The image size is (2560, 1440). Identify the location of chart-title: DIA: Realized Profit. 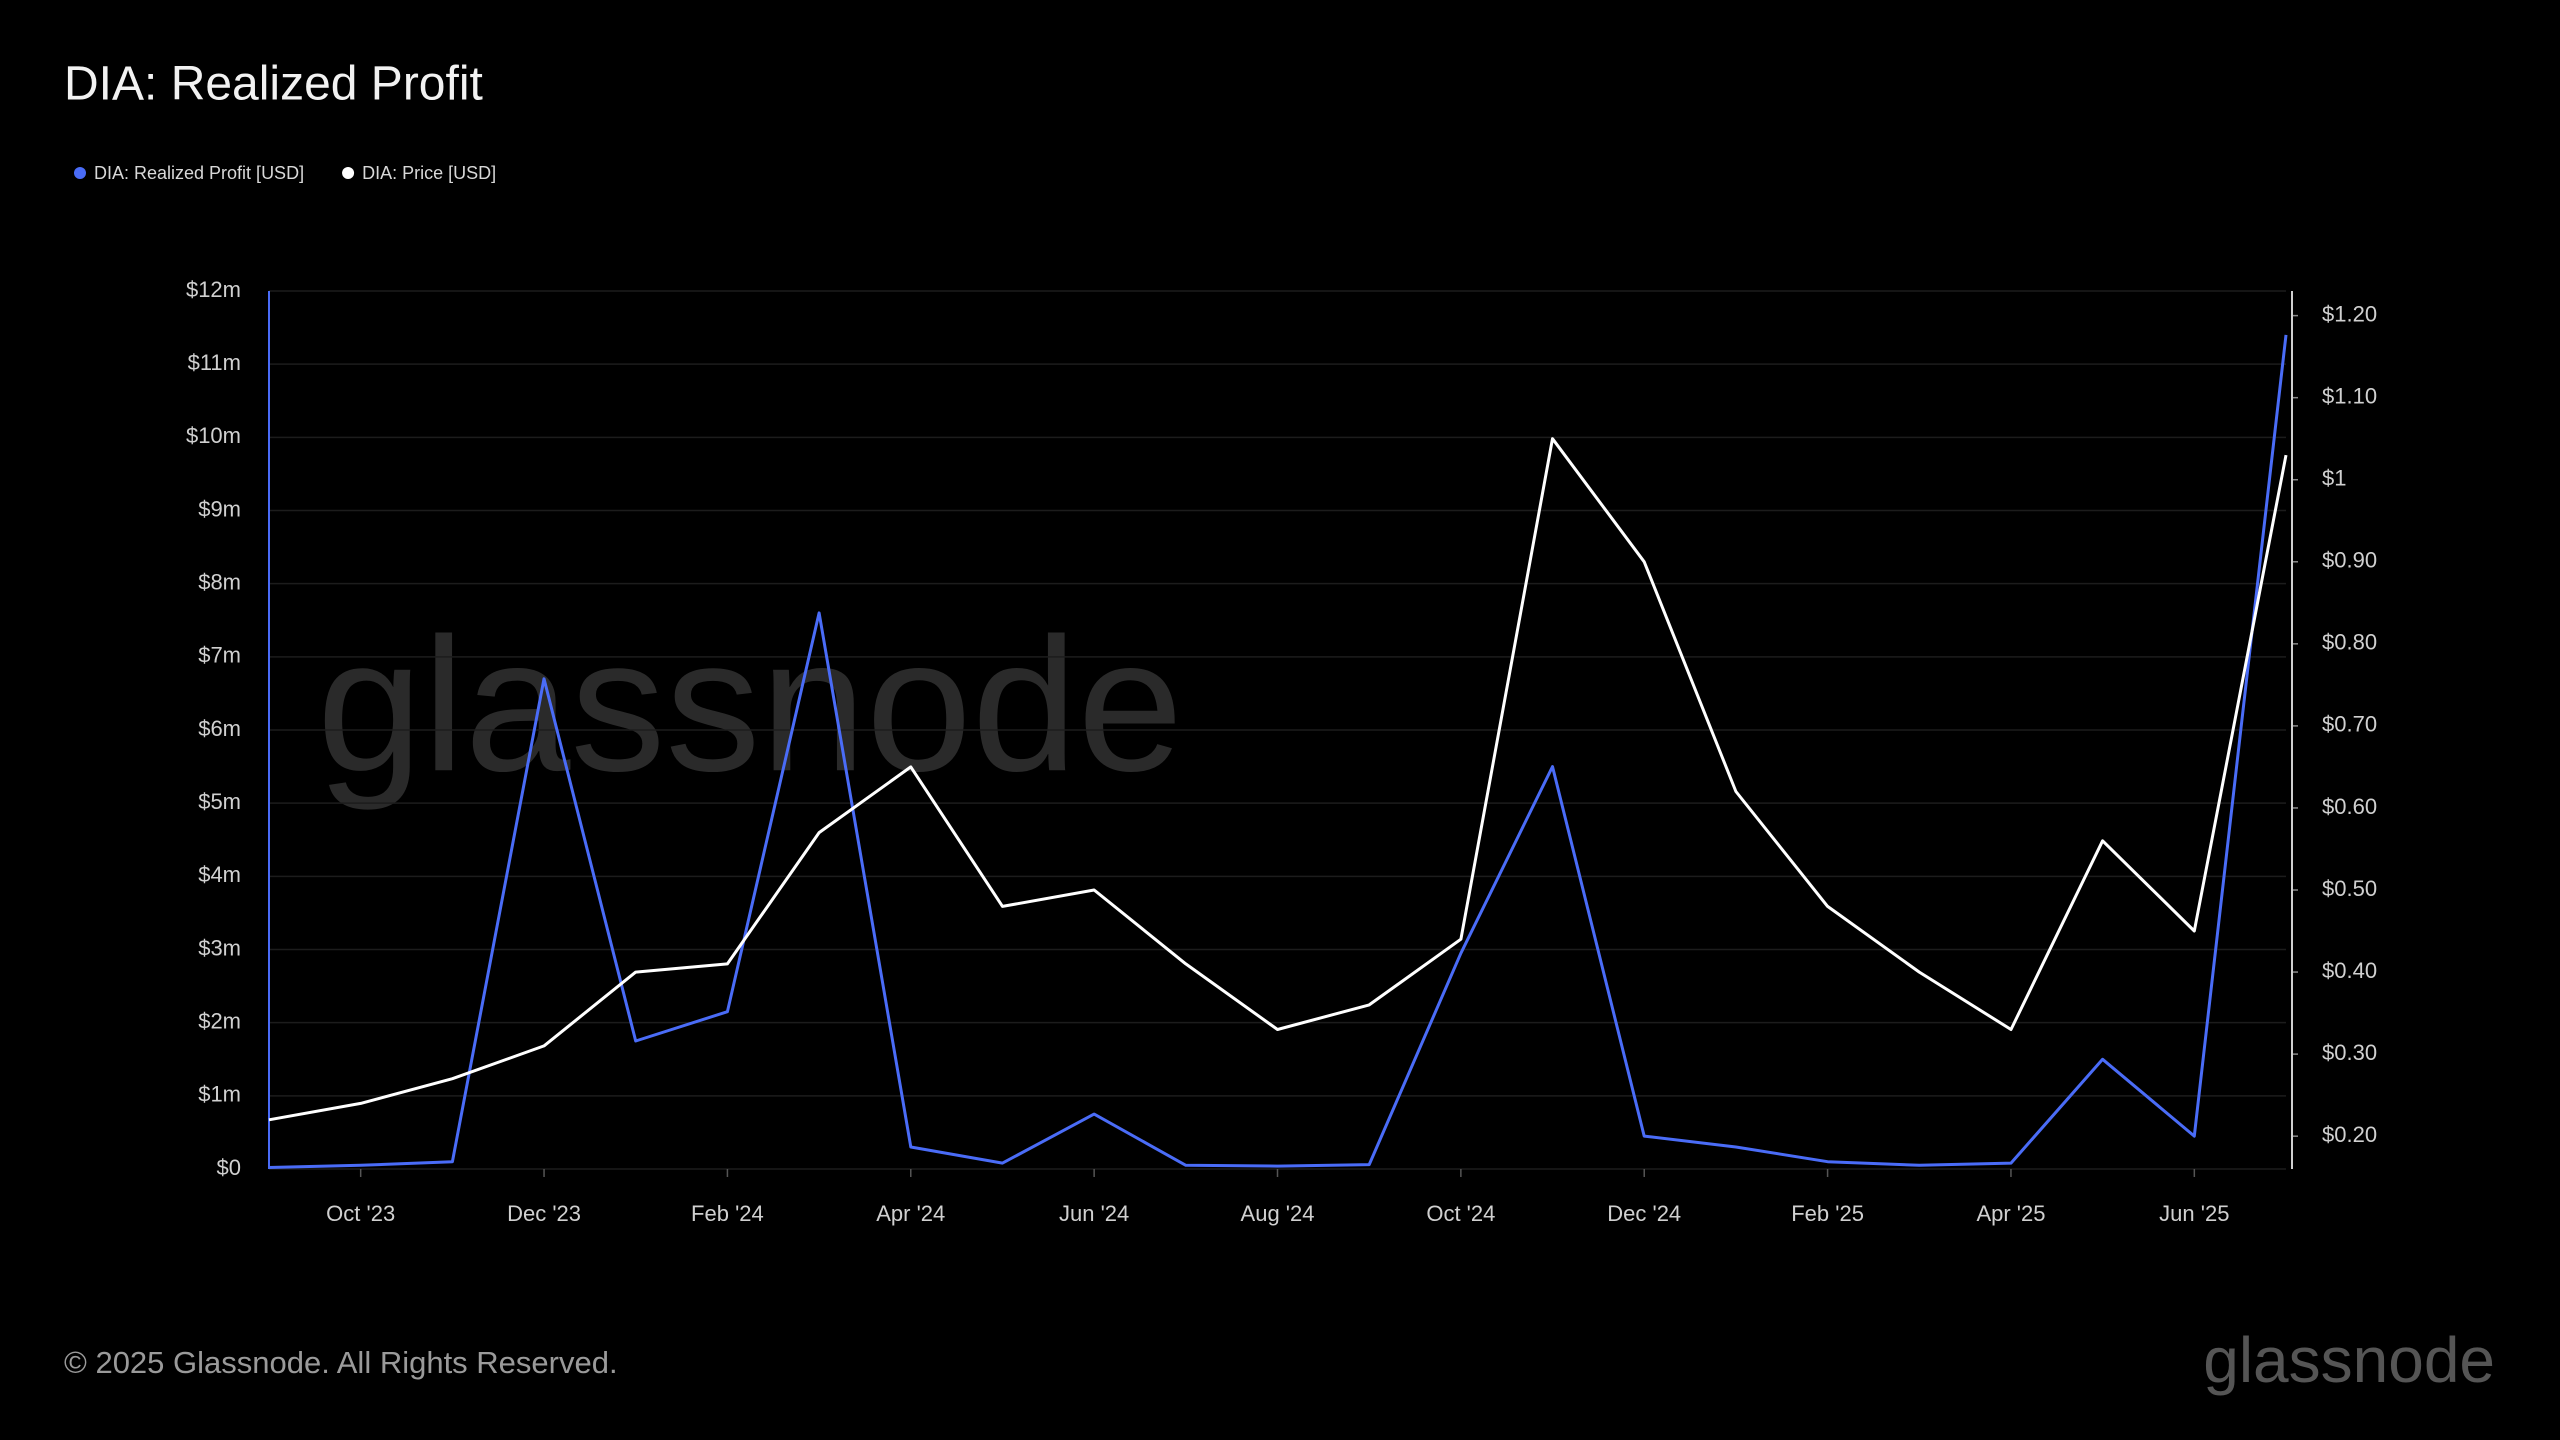
(273, 84).